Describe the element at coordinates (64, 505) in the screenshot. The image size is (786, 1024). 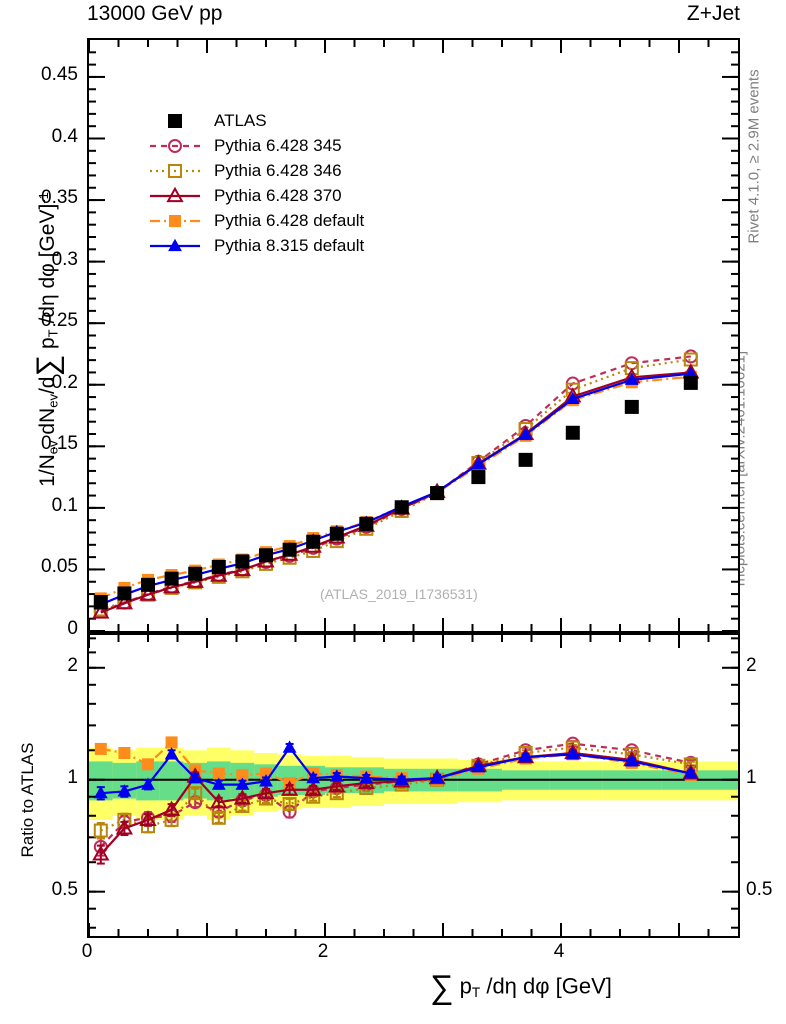
I see `main-ytick-label: 0.1` at that location.